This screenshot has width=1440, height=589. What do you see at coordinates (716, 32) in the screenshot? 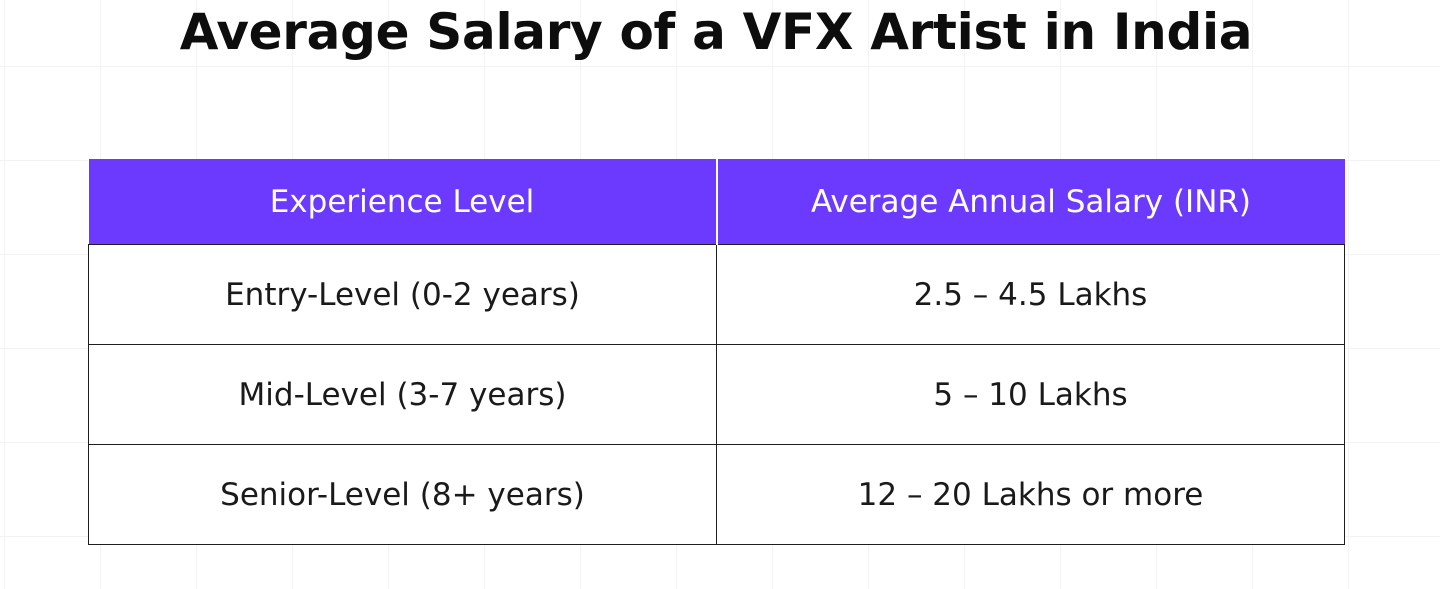
I see `page-title: Average Salary of a VFX Artist in India` at bounding box center [716, 32].